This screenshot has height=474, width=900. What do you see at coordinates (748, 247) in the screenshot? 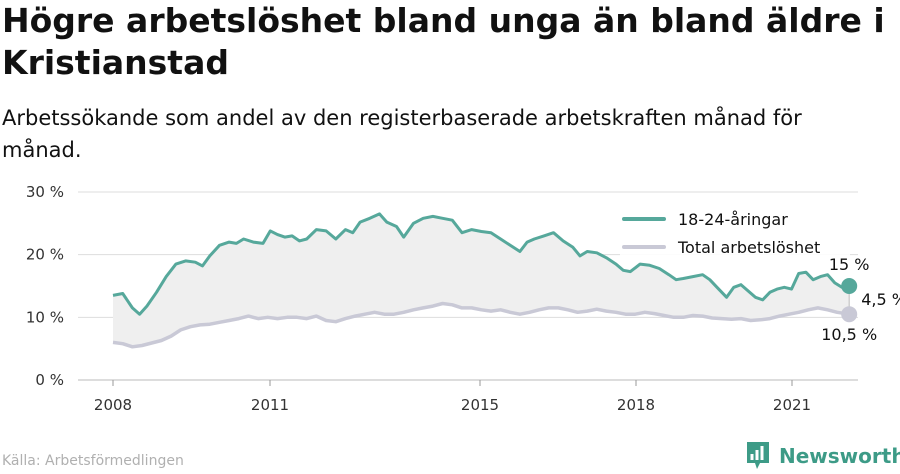
I see `legend-label: Total arbetslöshet` at bounding box center [748, 247].